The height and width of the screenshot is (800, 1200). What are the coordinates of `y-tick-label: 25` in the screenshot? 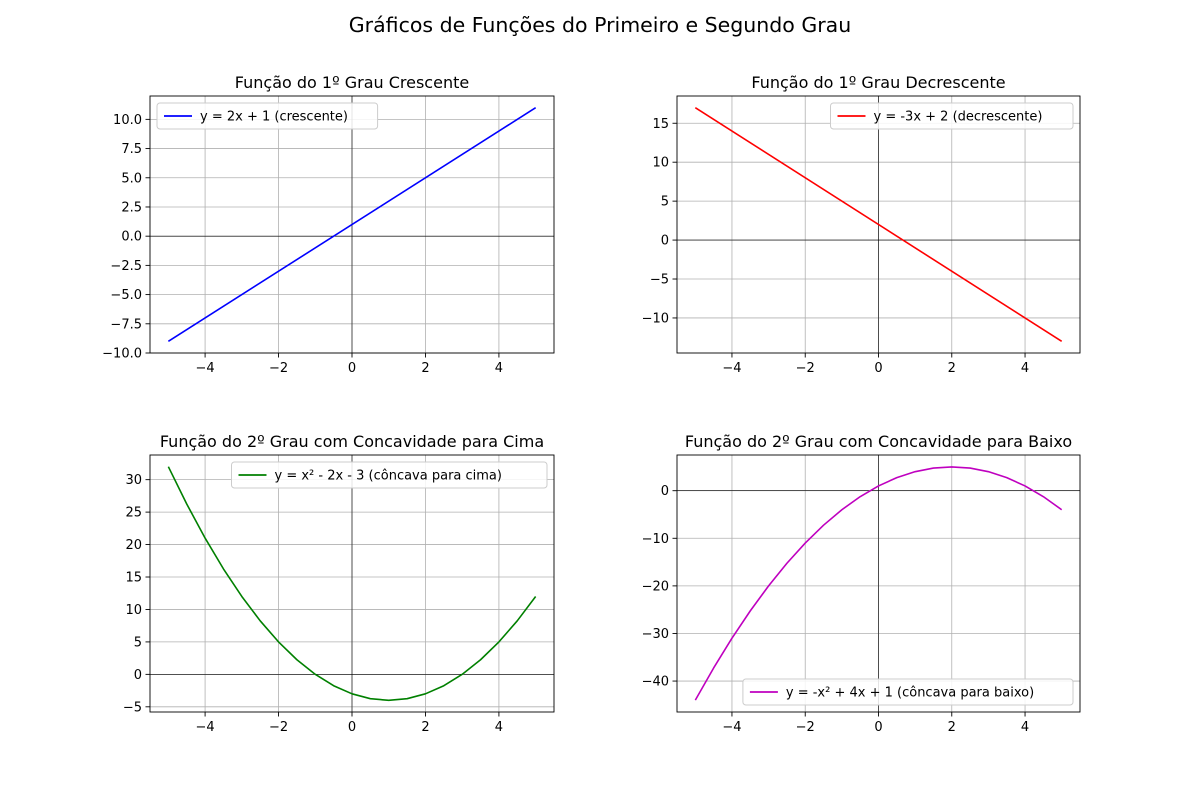 It's located at (133, 513).